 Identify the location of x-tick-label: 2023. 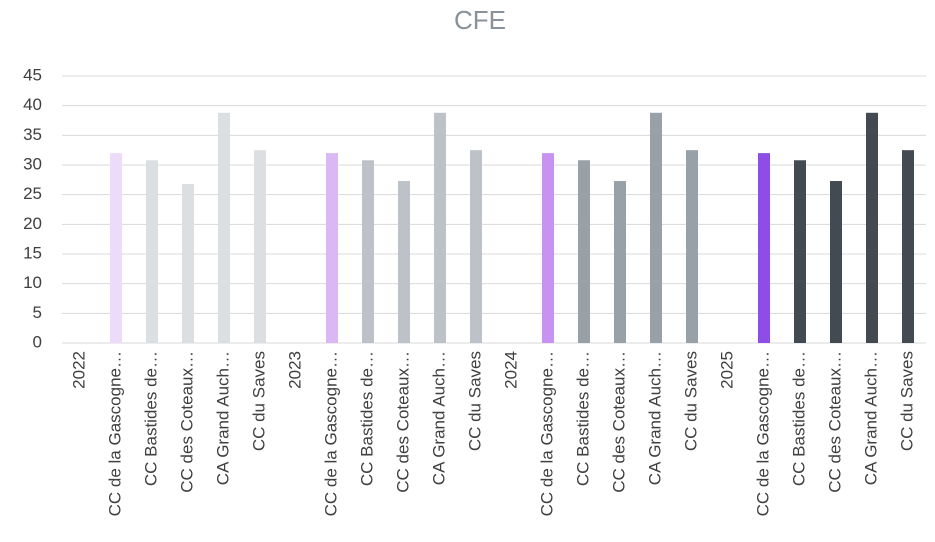
(294, 370).